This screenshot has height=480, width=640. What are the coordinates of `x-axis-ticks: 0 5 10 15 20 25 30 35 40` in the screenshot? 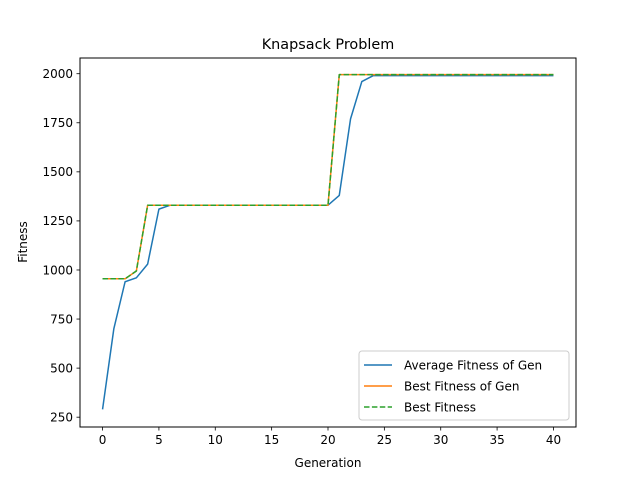 It's located at (330, 437).